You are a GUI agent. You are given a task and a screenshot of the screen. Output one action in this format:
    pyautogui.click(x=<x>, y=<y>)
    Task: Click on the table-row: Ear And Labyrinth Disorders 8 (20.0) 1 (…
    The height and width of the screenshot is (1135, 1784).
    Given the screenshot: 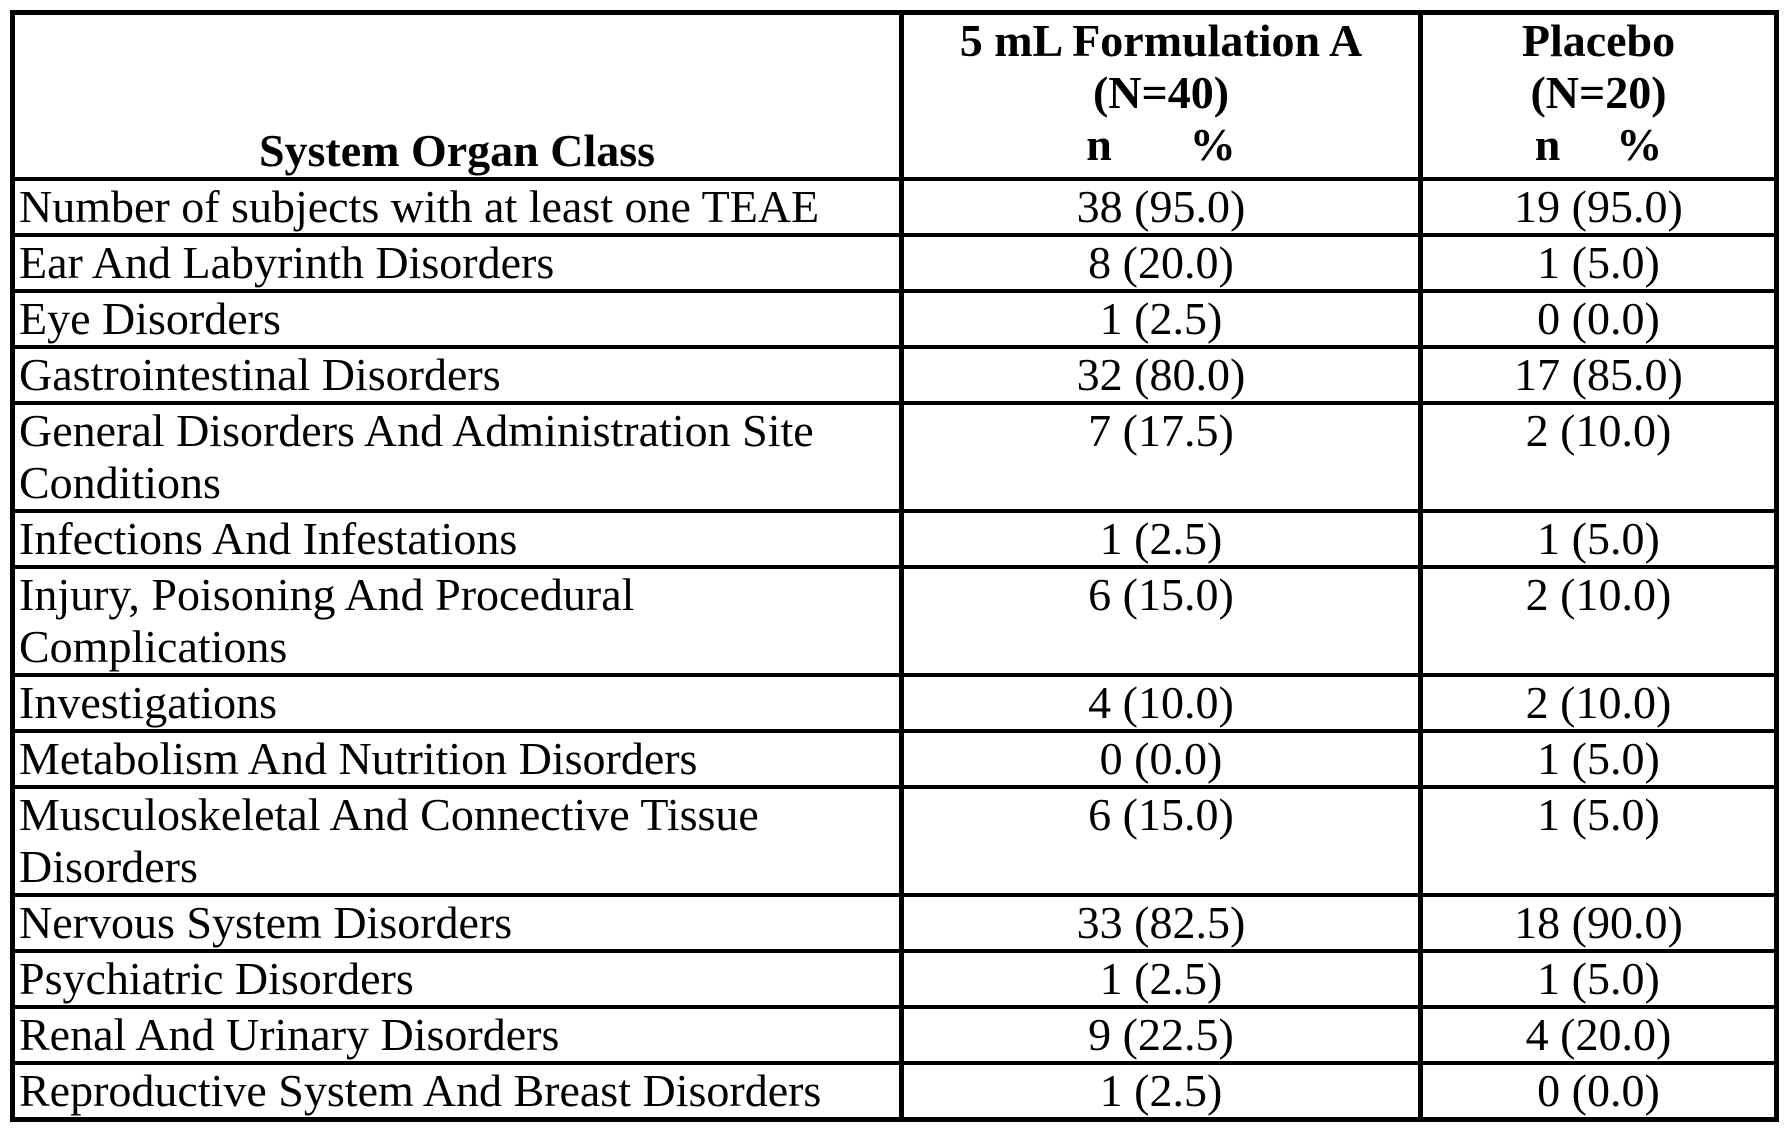 What is the action you would take?
    pyautogui.click(x=894, y=263)
    